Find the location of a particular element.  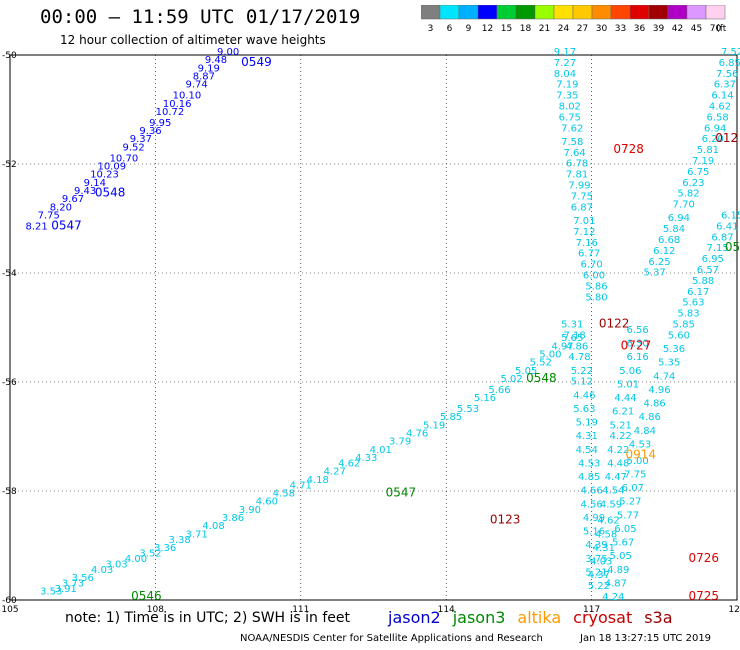

colorbar-tick-label: 36 is located at coordinates (640, 29).